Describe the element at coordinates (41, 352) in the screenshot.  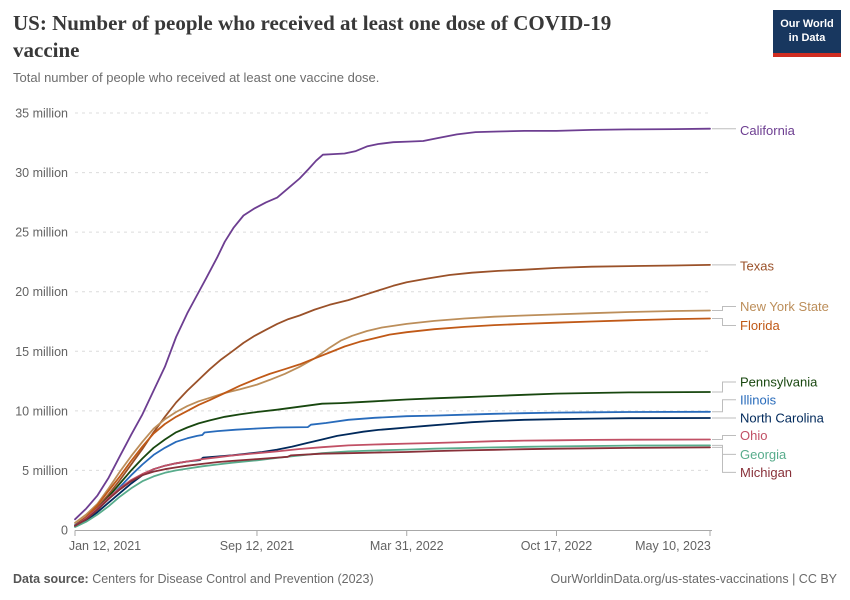
I see `y-axis-tick-label: 15 million` at that location.